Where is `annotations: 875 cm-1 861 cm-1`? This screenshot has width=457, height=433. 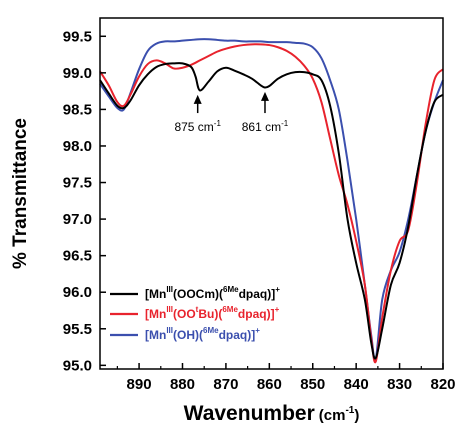 annotations: 875 cm-1 861 cm-1 is located at coordinates (231, 112).